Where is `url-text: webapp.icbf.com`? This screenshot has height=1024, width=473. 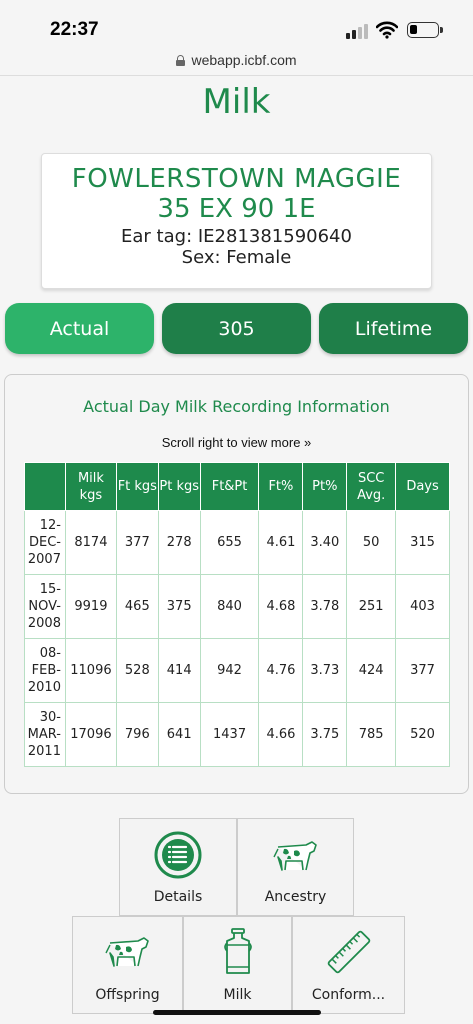
url-text: webapp.icbf.com is located at coordinates (244, 60).